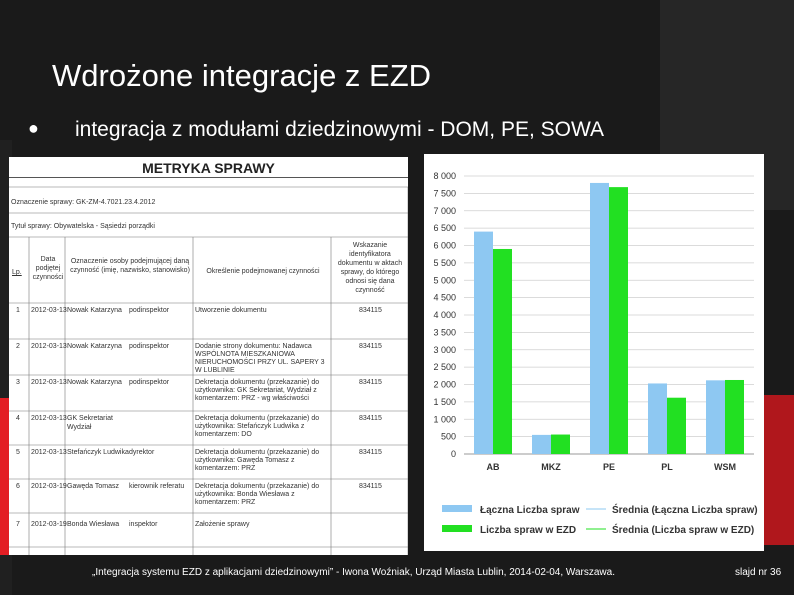 The width and height of the screenshot is (794, 595). Describe the element at coordinates (231, 310) in the screenshot. I see `row-action: Utworzenie dokumentu` at that location.